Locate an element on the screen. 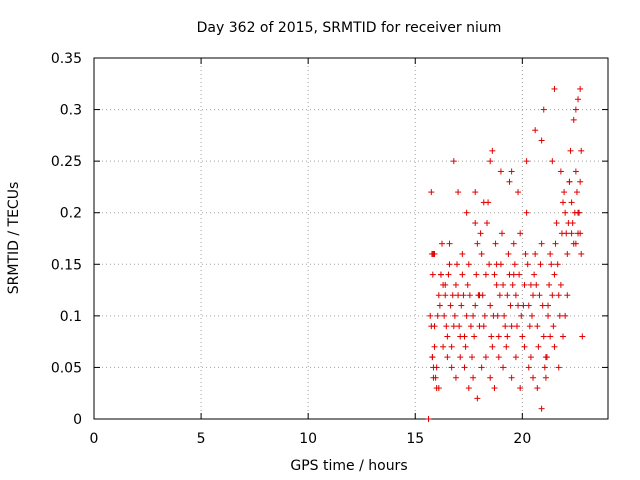  y-tick-label: 0.25 is located at coordinates (66, 162).